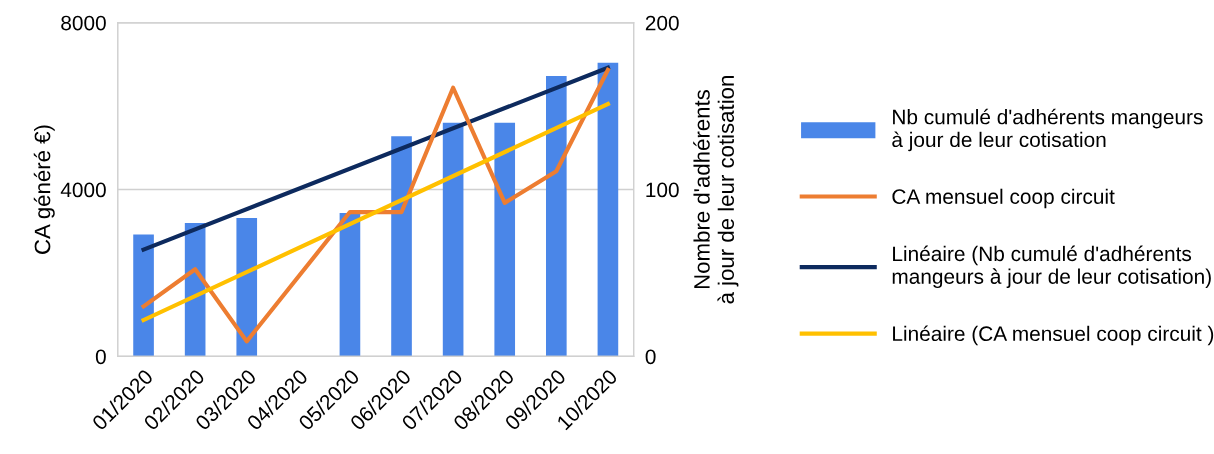 The image size is (1214, 454). Describe the element at coordinates (100, 357) in the screenshot. I see `y-tick-label: 0` at that location.